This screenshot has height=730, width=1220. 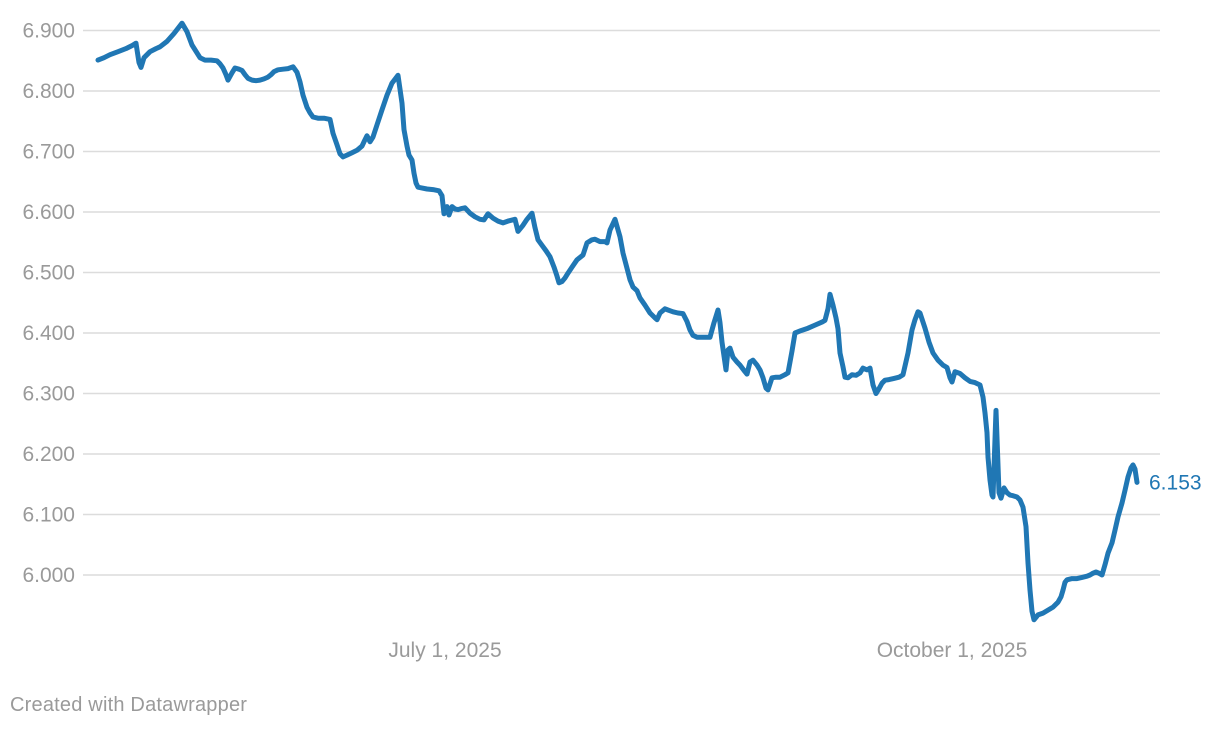 I want to click on y-tick-label: 6.800, so click(x=48, y=91).